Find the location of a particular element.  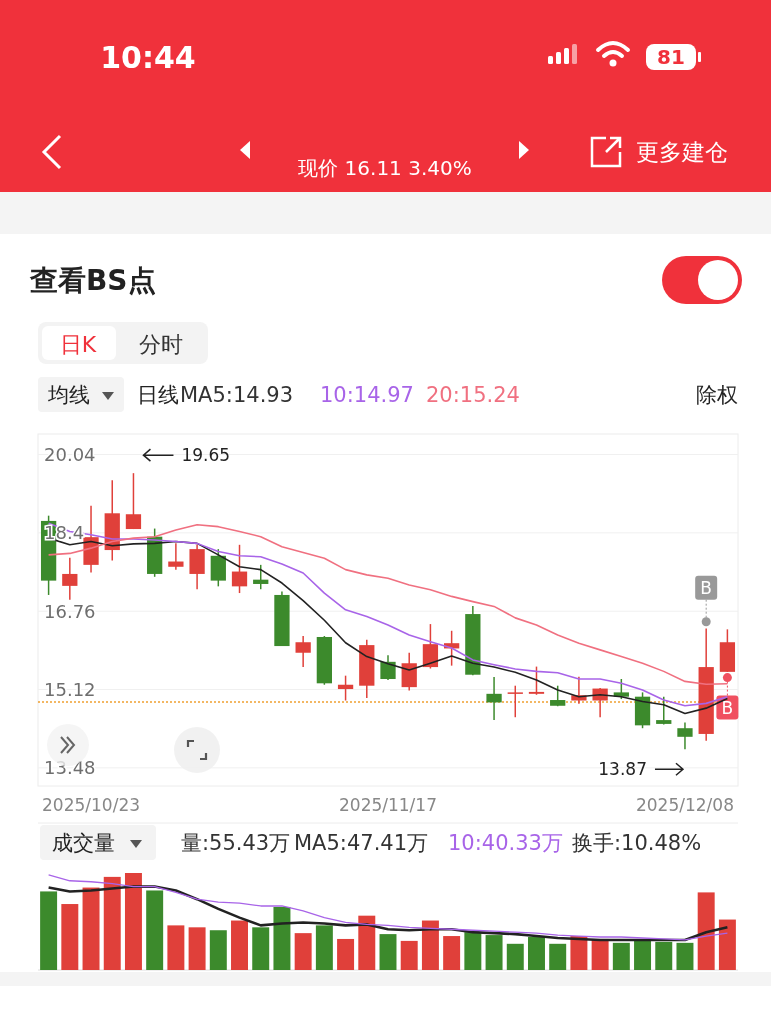

annotation: 13.87 is located at coordinates (622, 769).